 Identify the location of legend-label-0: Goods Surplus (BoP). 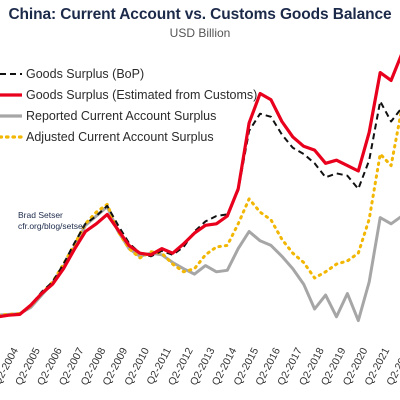
(85, 74).